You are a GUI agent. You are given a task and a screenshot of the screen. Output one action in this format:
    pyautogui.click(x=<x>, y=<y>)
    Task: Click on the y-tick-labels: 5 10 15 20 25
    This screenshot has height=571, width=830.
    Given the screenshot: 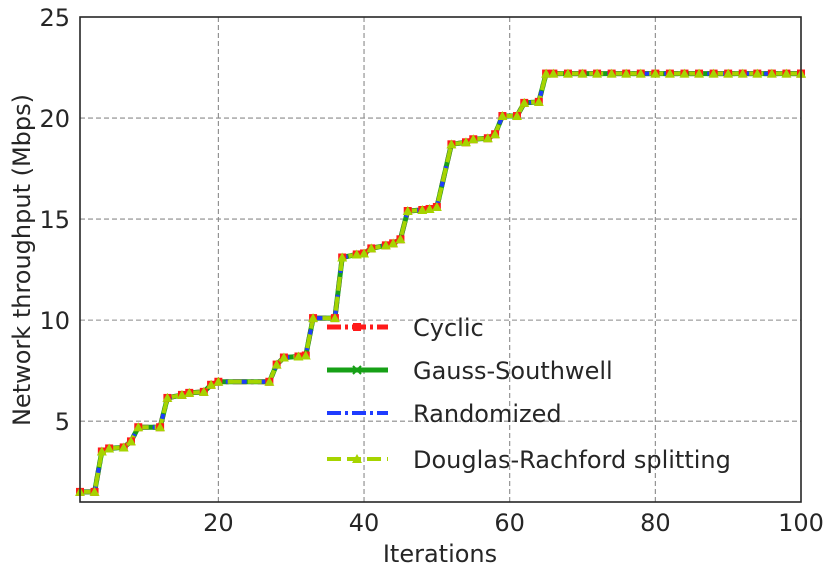 What is the action you would take?
    pyautogui.click(x=54, y=220)
    